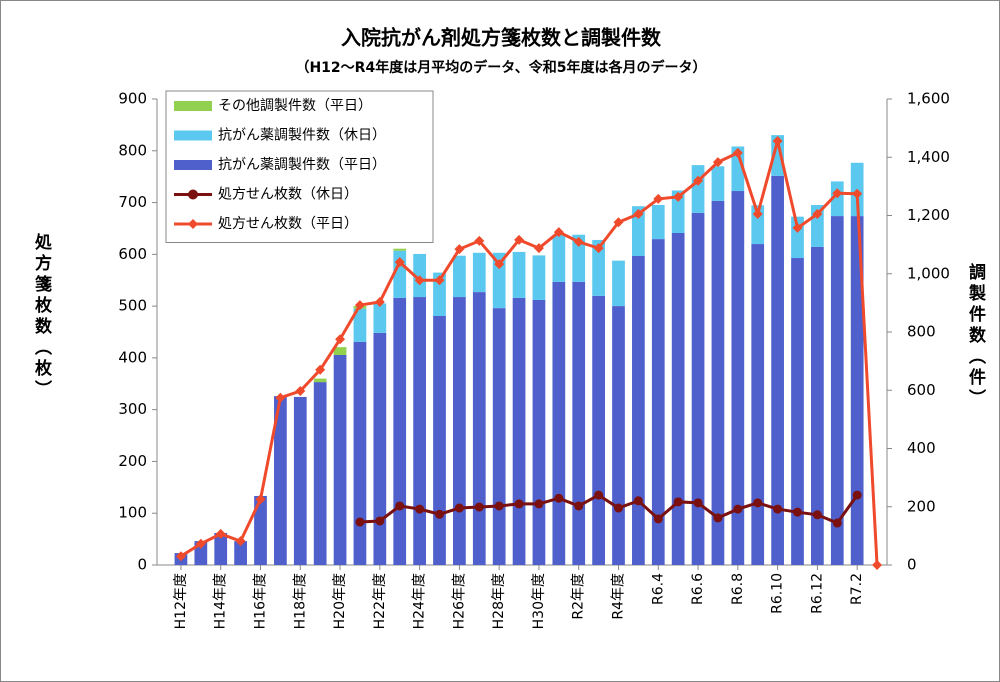 This screenshot has height=682, width=1000. I want to click on y-tick-label: 400, so click(132, 357).